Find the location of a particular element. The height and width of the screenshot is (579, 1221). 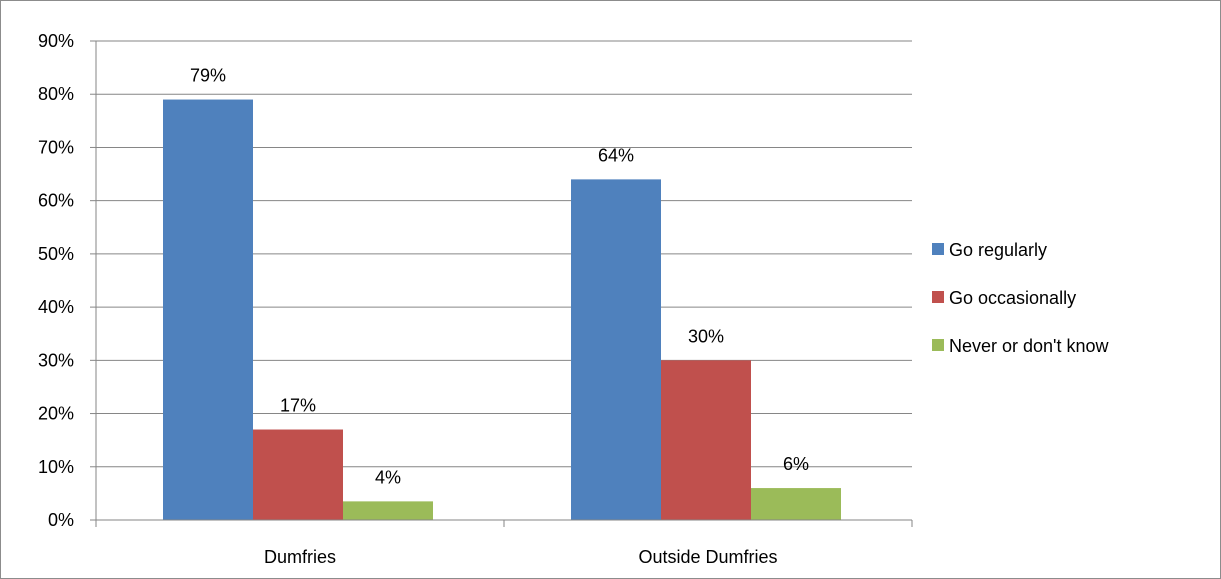

data-label: 17% is located at coordinates (298, 406).